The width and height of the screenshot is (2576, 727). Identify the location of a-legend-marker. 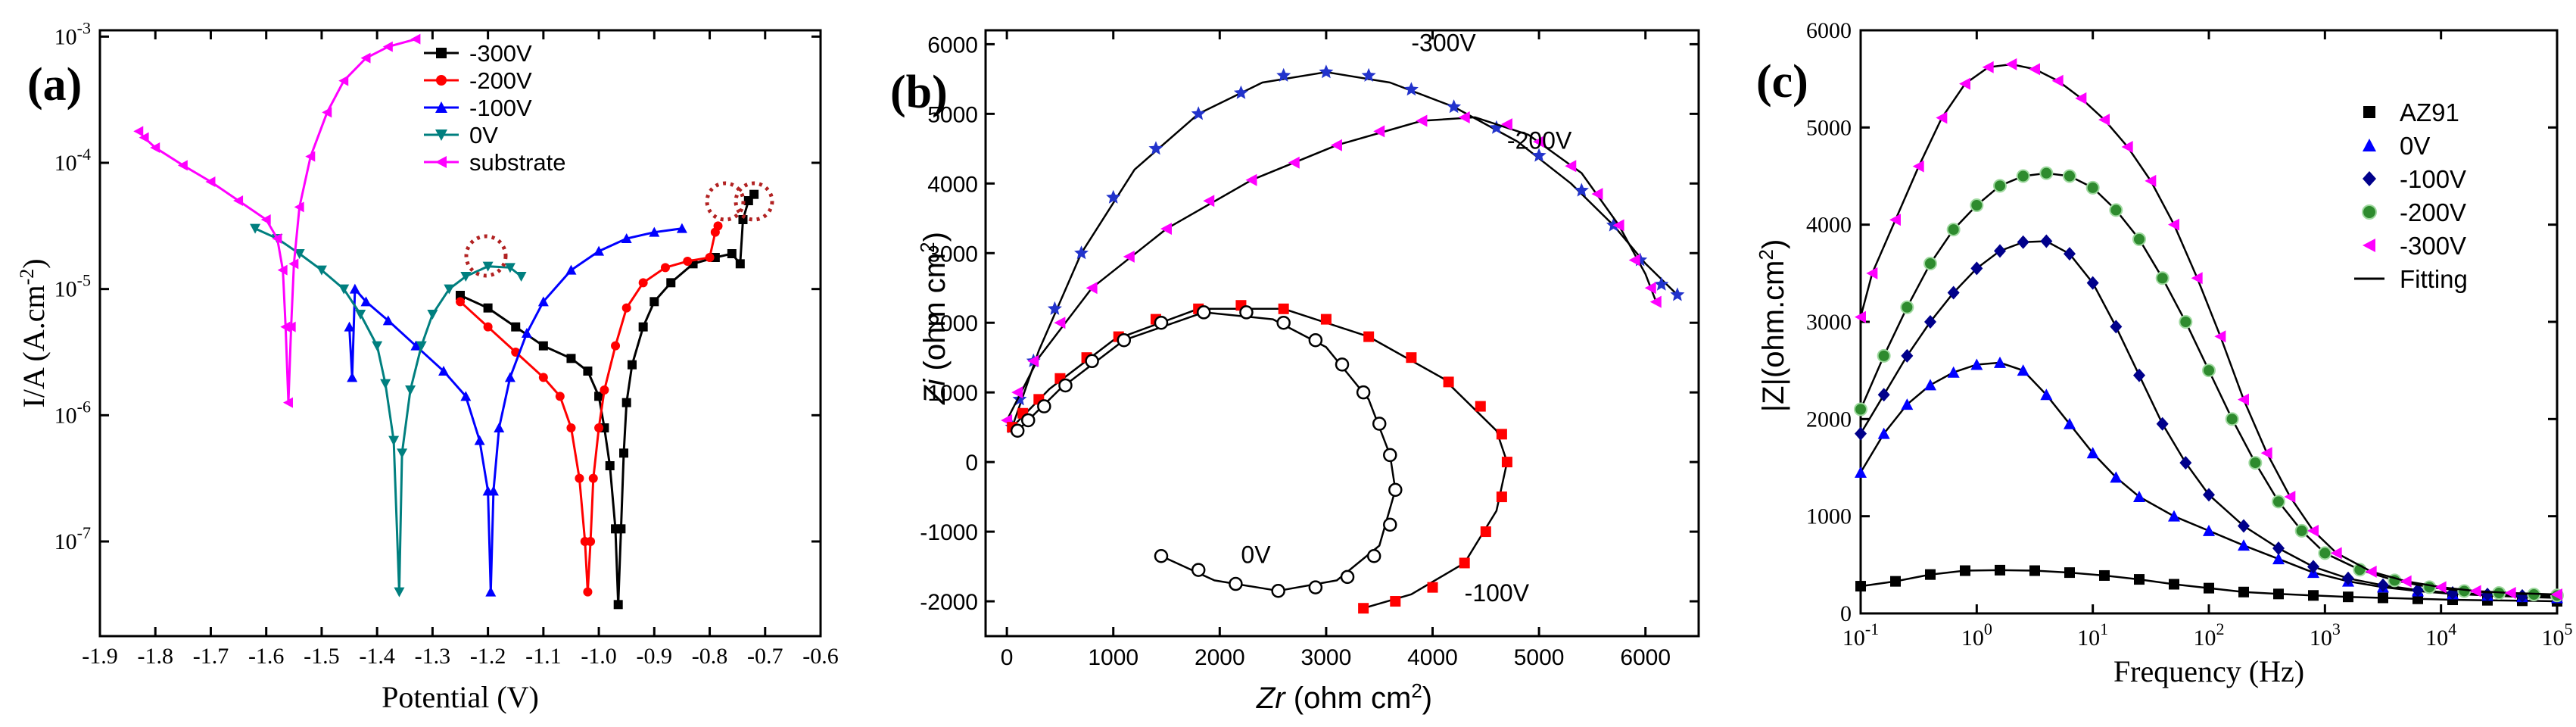
(441, 80).